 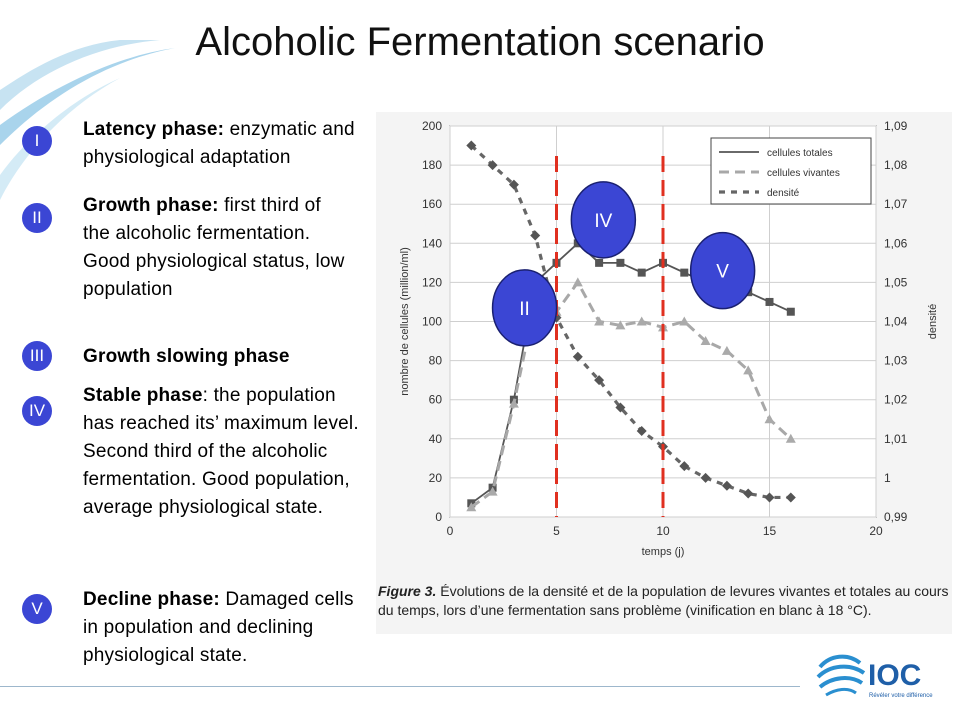 I want to click on y-tick-label: 120, so click(x=432, y=282).